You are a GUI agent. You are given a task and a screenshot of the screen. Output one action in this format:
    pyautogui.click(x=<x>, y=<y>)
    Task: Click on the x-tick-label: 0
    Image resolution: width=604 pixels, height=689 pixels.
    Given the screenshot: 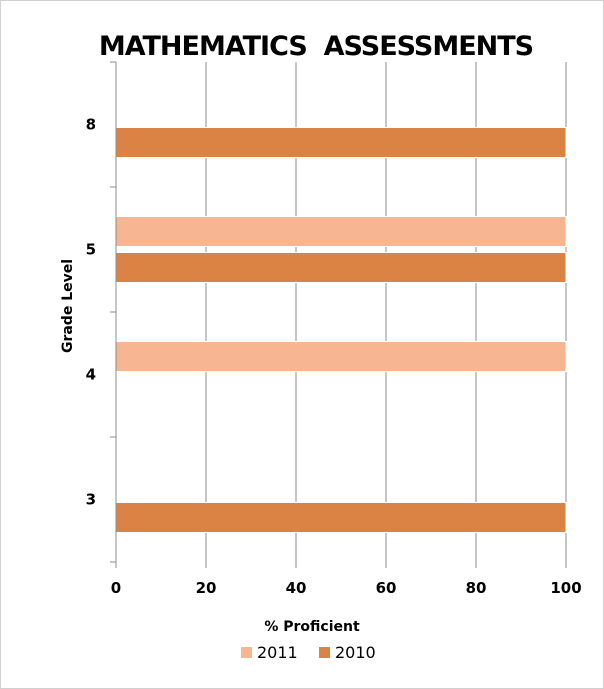 What is the action you would take?
    pyautogui.click(x=116, y=588)
    